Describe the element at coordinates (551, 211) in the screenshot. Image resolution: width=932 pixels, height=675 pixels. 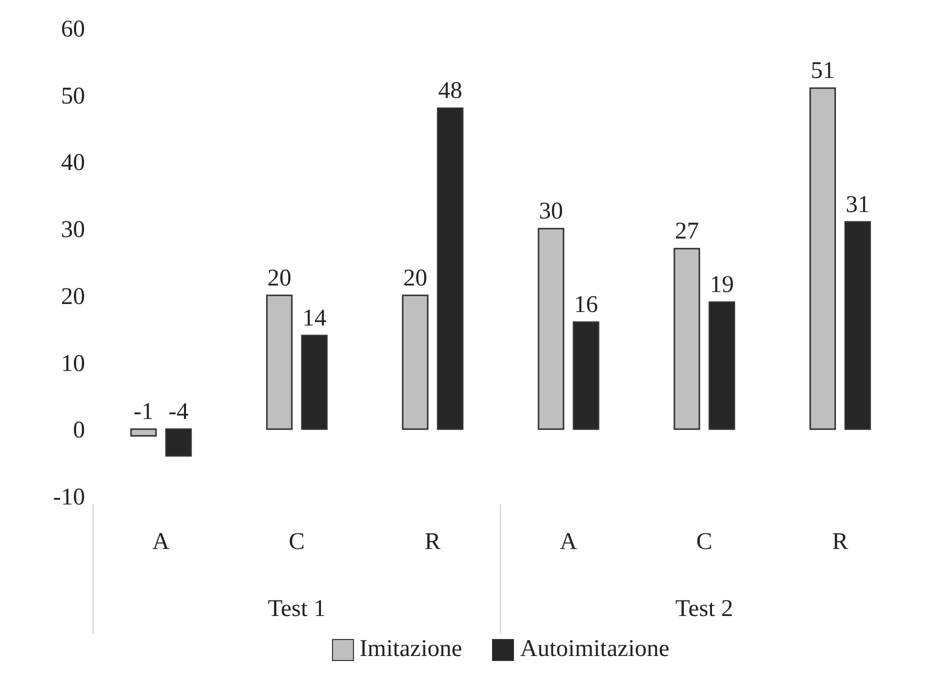
I see `data-label: 30` at that location.